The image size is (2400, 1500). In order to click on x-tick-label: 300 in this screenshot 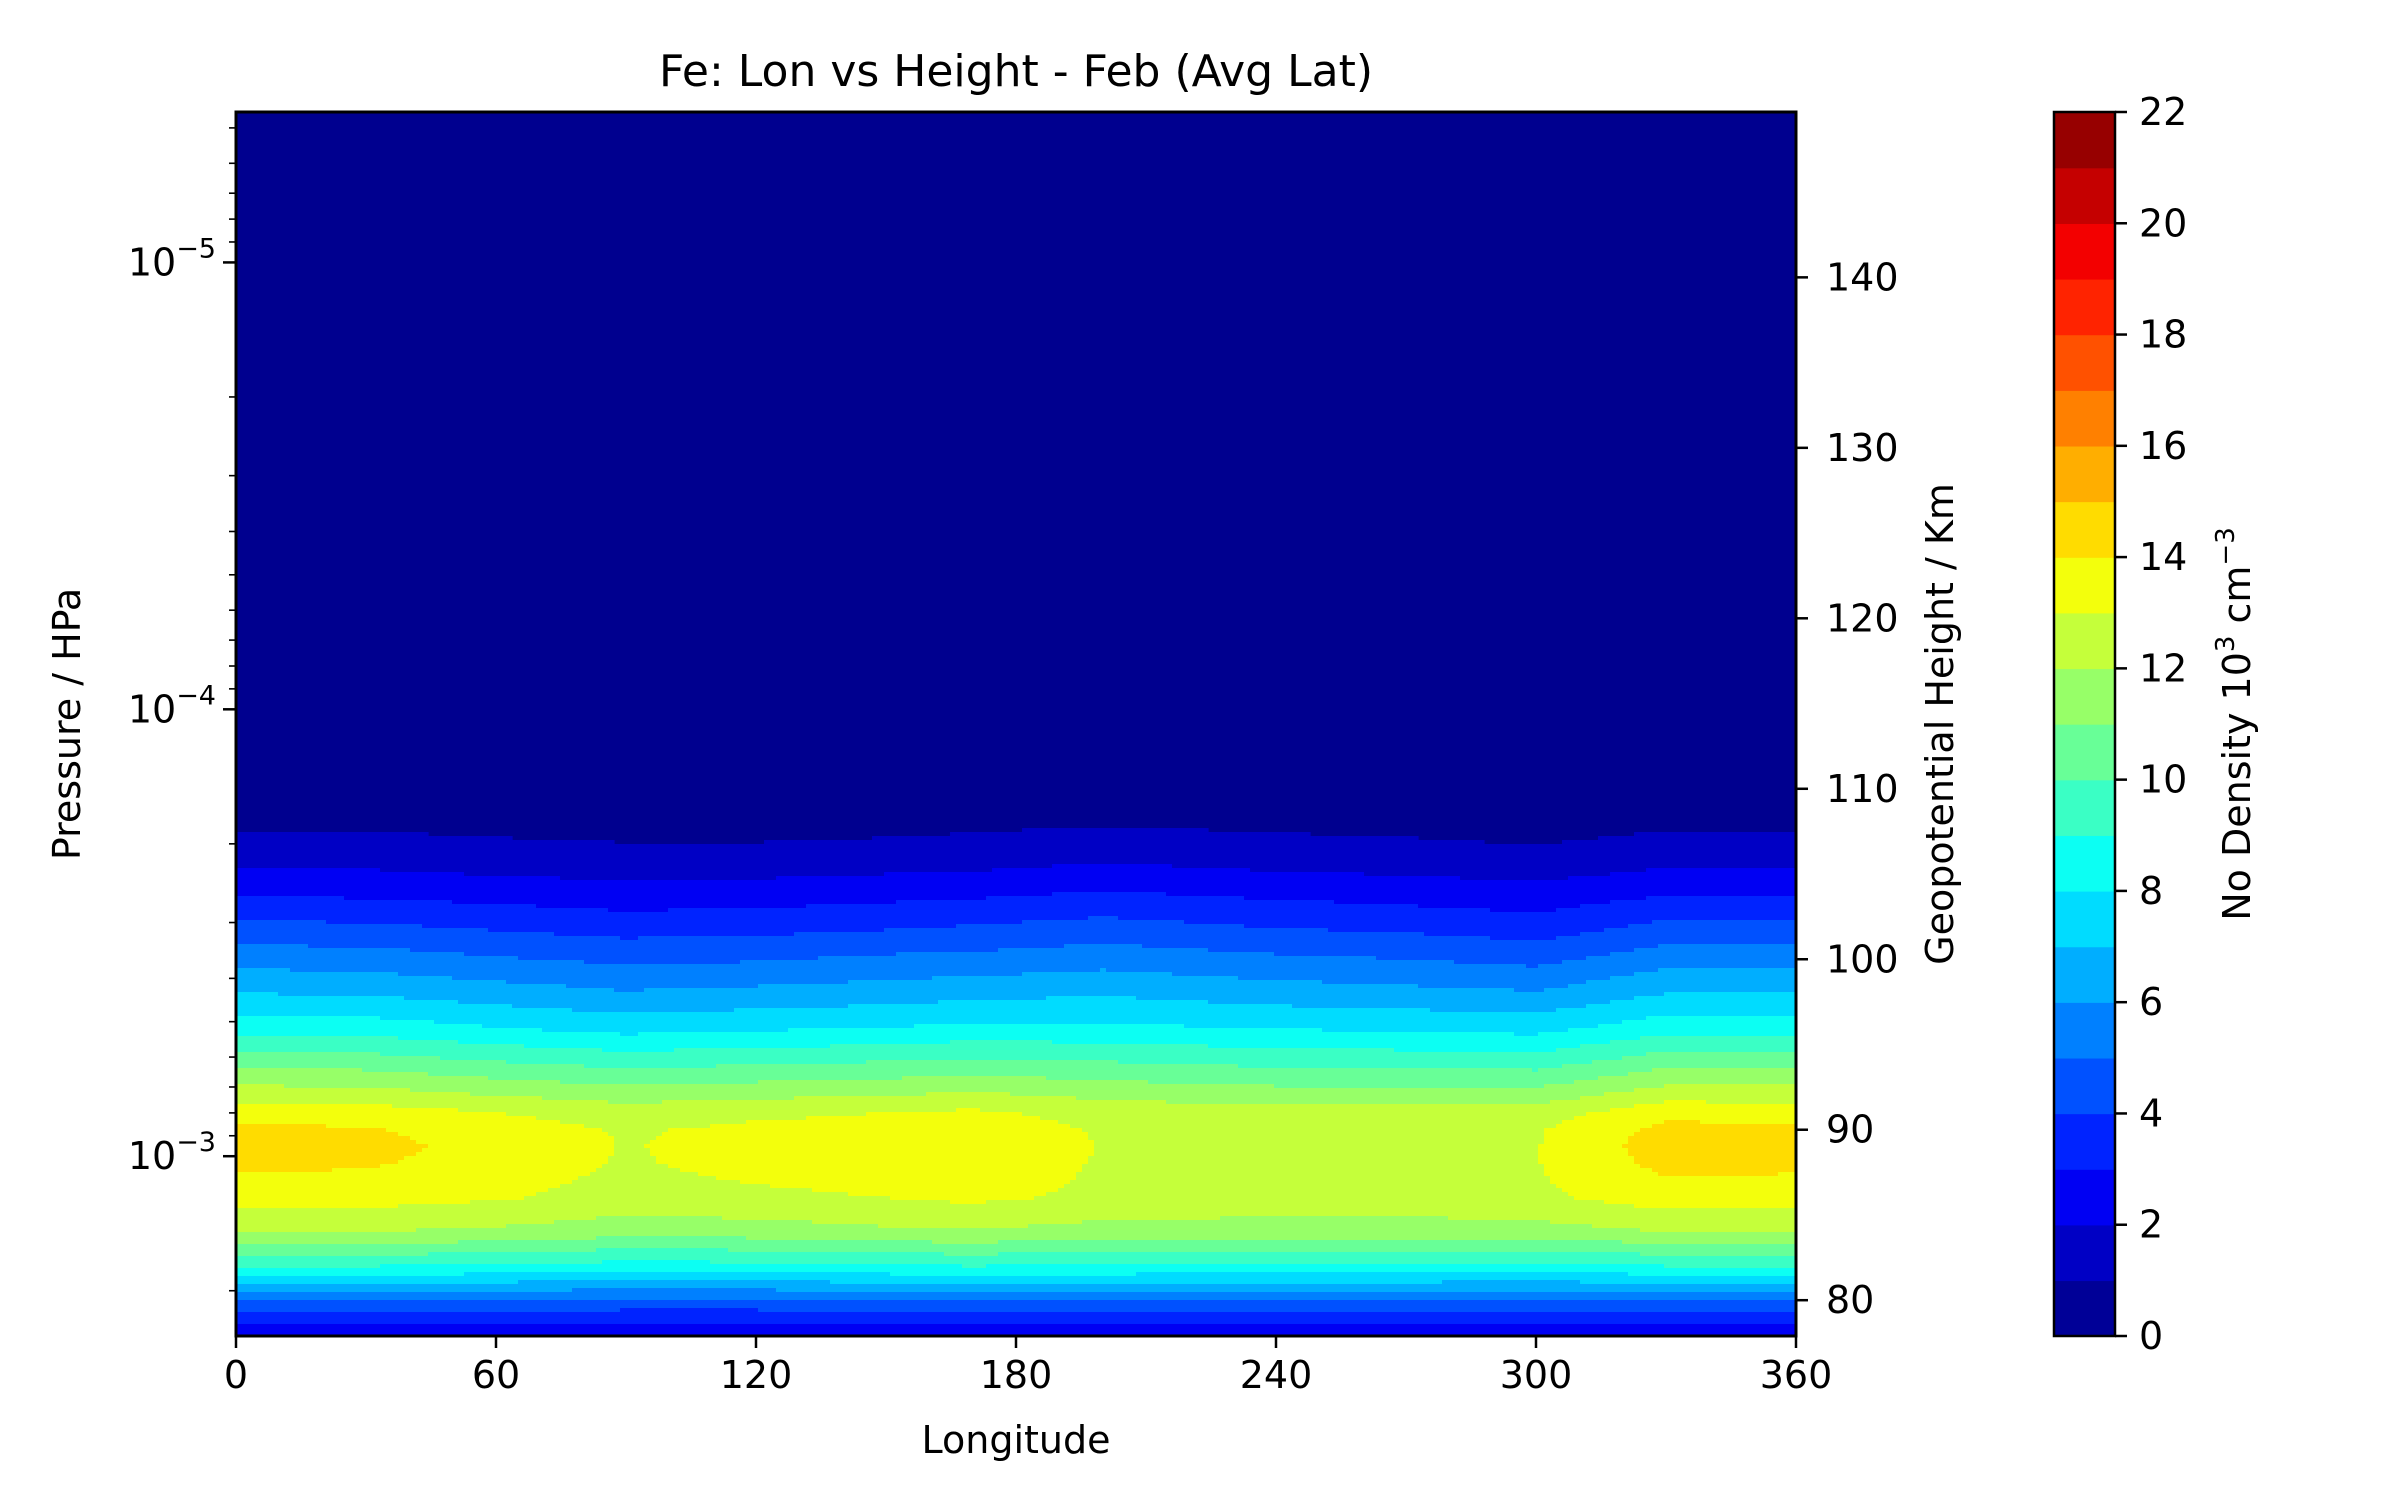, I will do `click(1536, 1375)`.